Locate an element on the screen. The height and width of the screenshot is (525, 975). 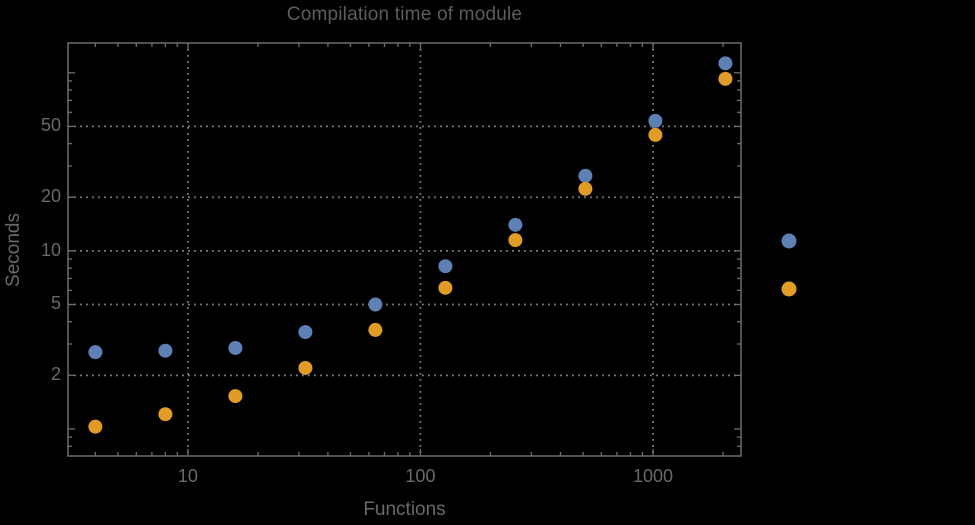
y-tick-label: 50 is located at coordinates (50, 125).